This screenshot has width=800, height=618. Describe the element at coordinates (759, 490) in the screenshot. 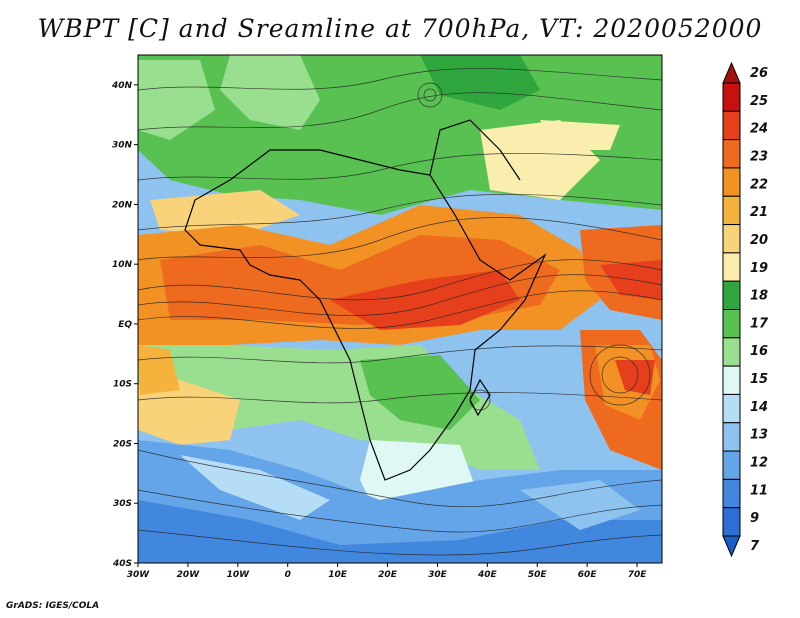

I see `colorbar-label: 11` at that location.